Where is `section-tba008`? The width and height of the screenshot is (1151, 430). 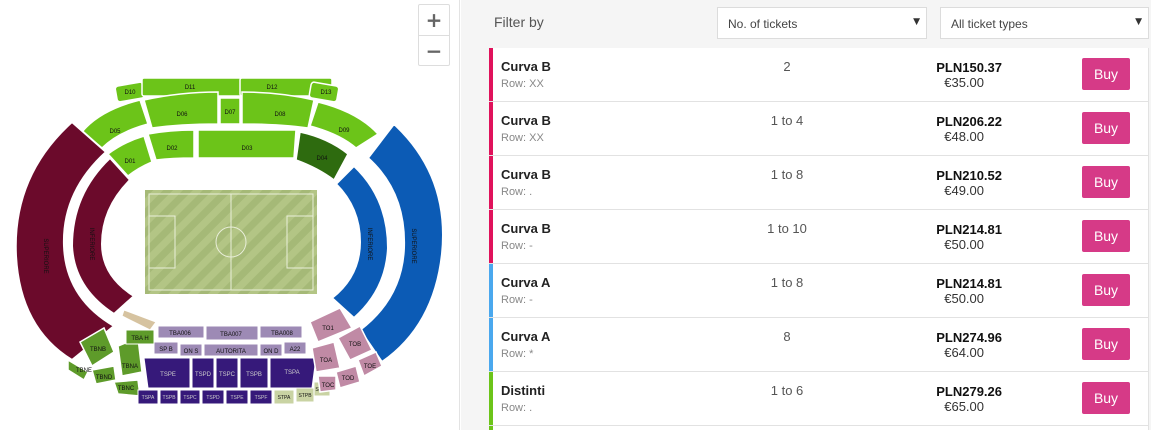
section-tba008 is located at coordinates (281, 332).